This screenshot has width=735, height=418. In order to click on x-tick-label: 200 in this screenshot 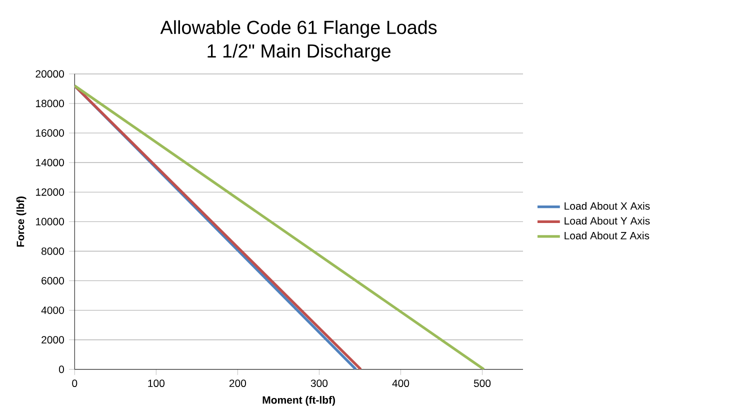, I will do `click(237, 384)`.